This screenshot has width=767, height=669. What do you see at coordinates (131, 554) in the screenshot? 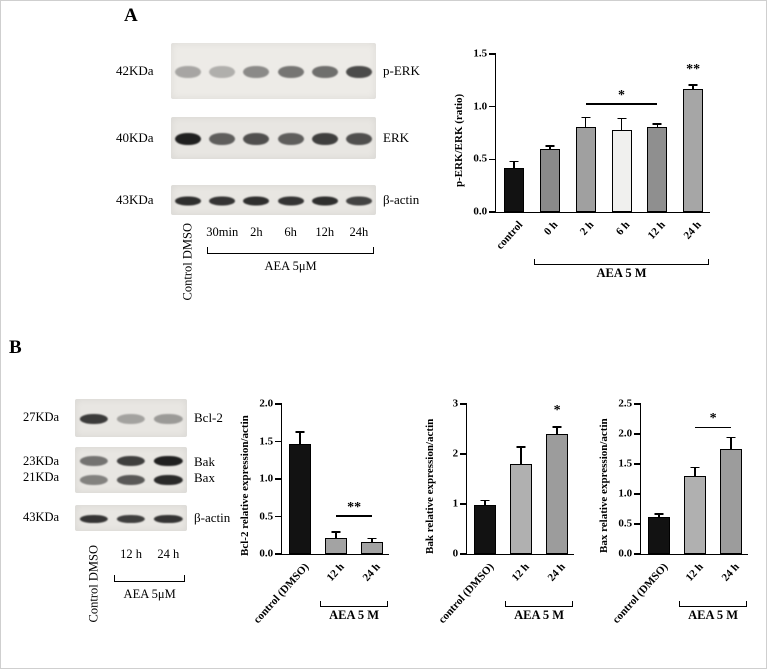
I see `lane-time-label: 12 h` at bounding box center [131, 554].